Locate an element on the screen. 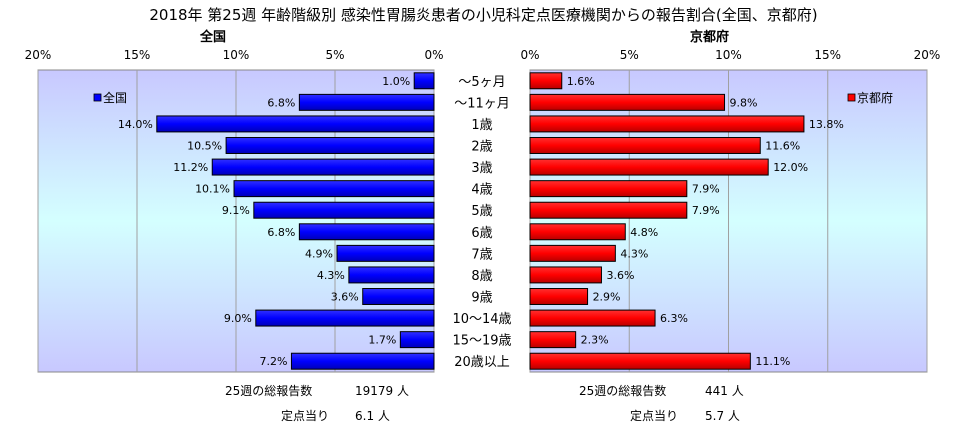  national-data-label: 4.3% is located at coordinates (331, 275).